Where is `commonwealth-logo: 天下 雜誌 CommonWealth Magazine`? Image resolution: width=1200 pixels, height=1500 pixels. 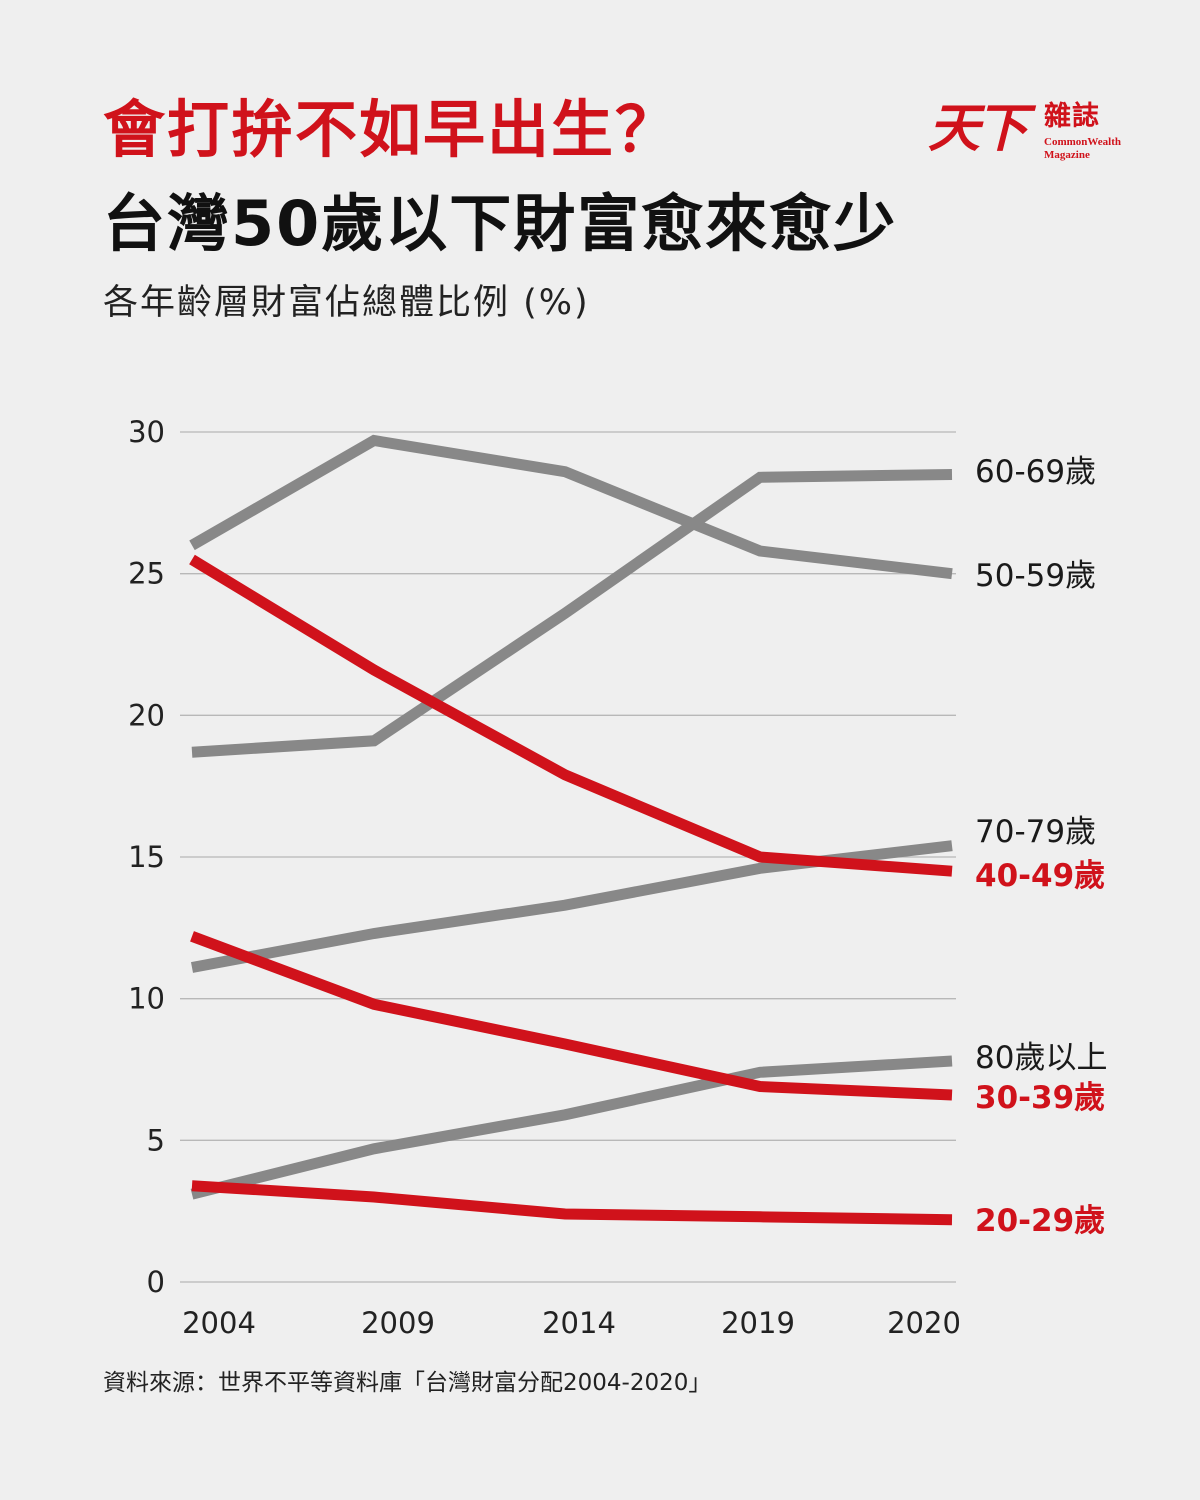 commonwealth-logo: 天下 雜誌 CommonWealth Magazine is located at coordinates (1033, 135).